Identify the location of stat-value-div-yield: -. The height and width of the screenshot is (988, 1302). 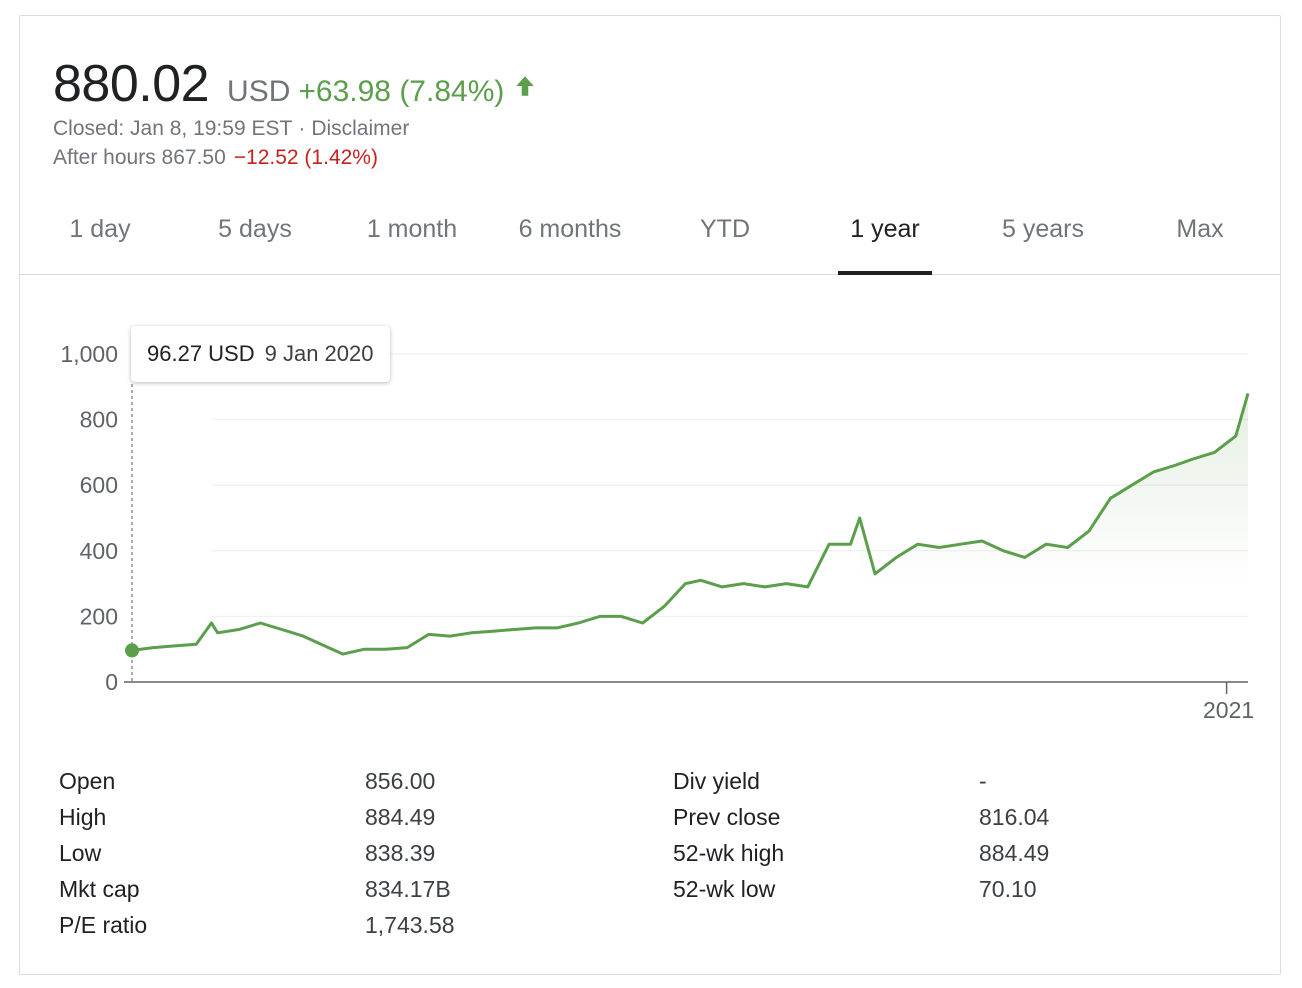
(983, 781).